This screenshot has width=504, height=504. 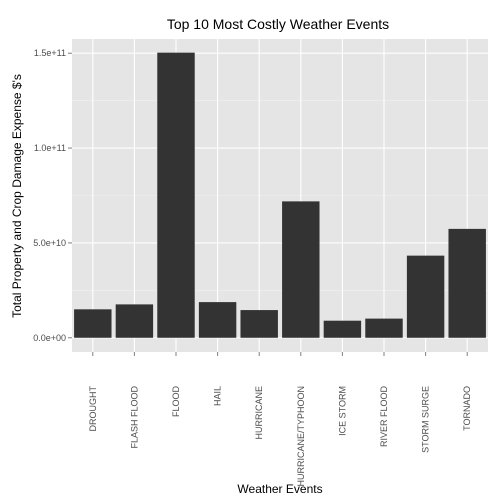 What do you see at coordinates (93, 409) in the screenshot?
I see `x-tick-label: DROUGHT` at bounding box center [93, 409].